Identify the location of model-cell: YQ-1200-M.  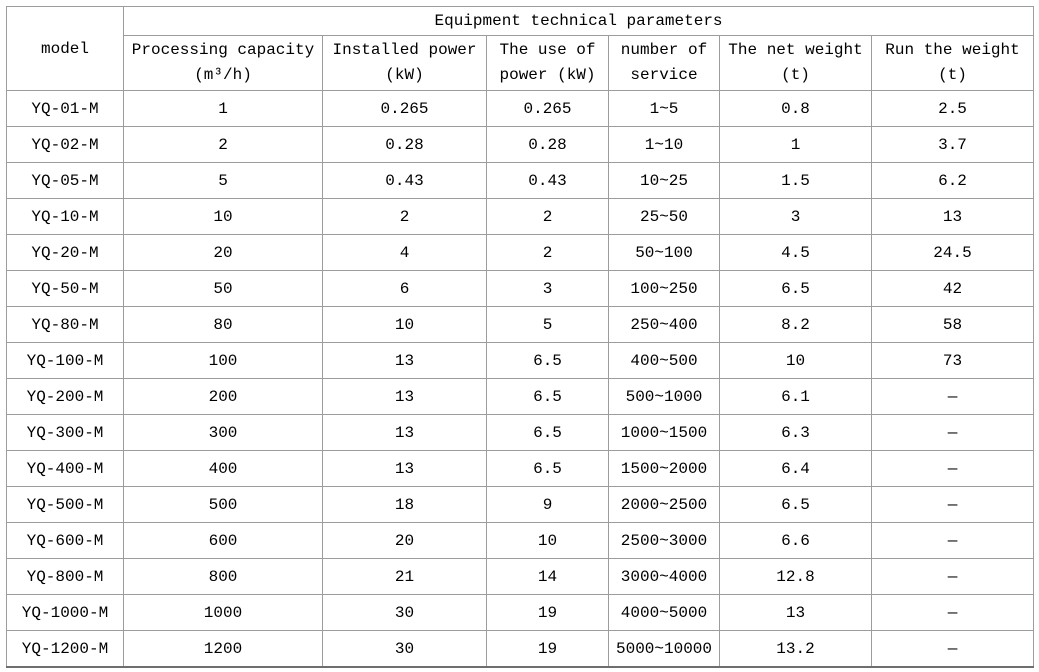
(65, 649).